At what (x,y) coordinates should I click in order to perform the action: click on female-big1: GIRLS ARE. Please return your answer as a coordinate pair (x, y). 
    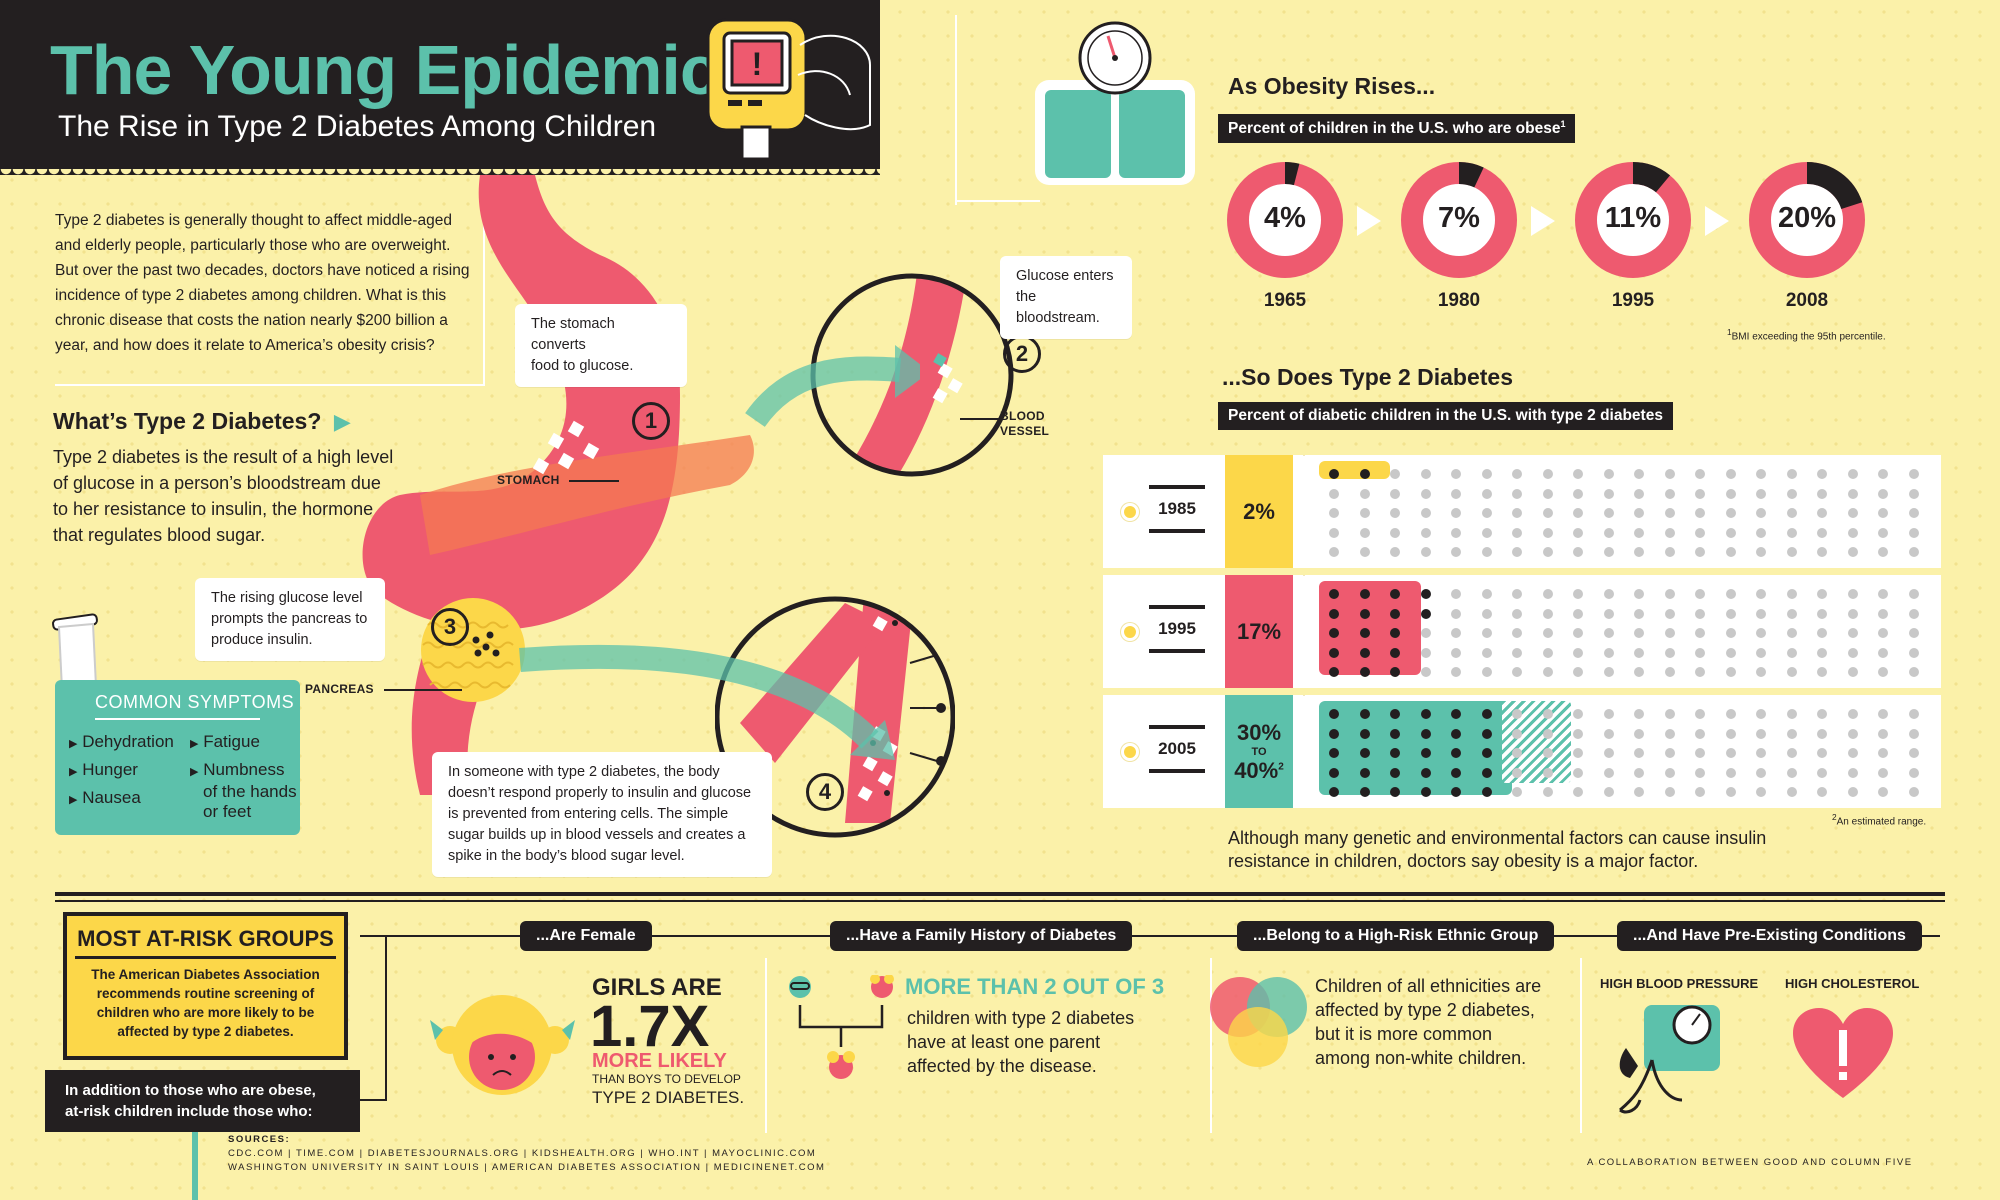
    Looking at the image, I should click on (657, 987).